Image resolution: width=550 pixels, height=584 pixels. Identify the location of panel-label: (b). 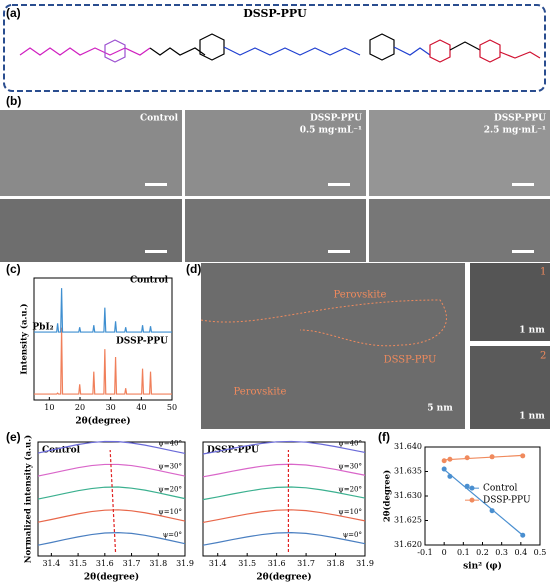
(13, 101).